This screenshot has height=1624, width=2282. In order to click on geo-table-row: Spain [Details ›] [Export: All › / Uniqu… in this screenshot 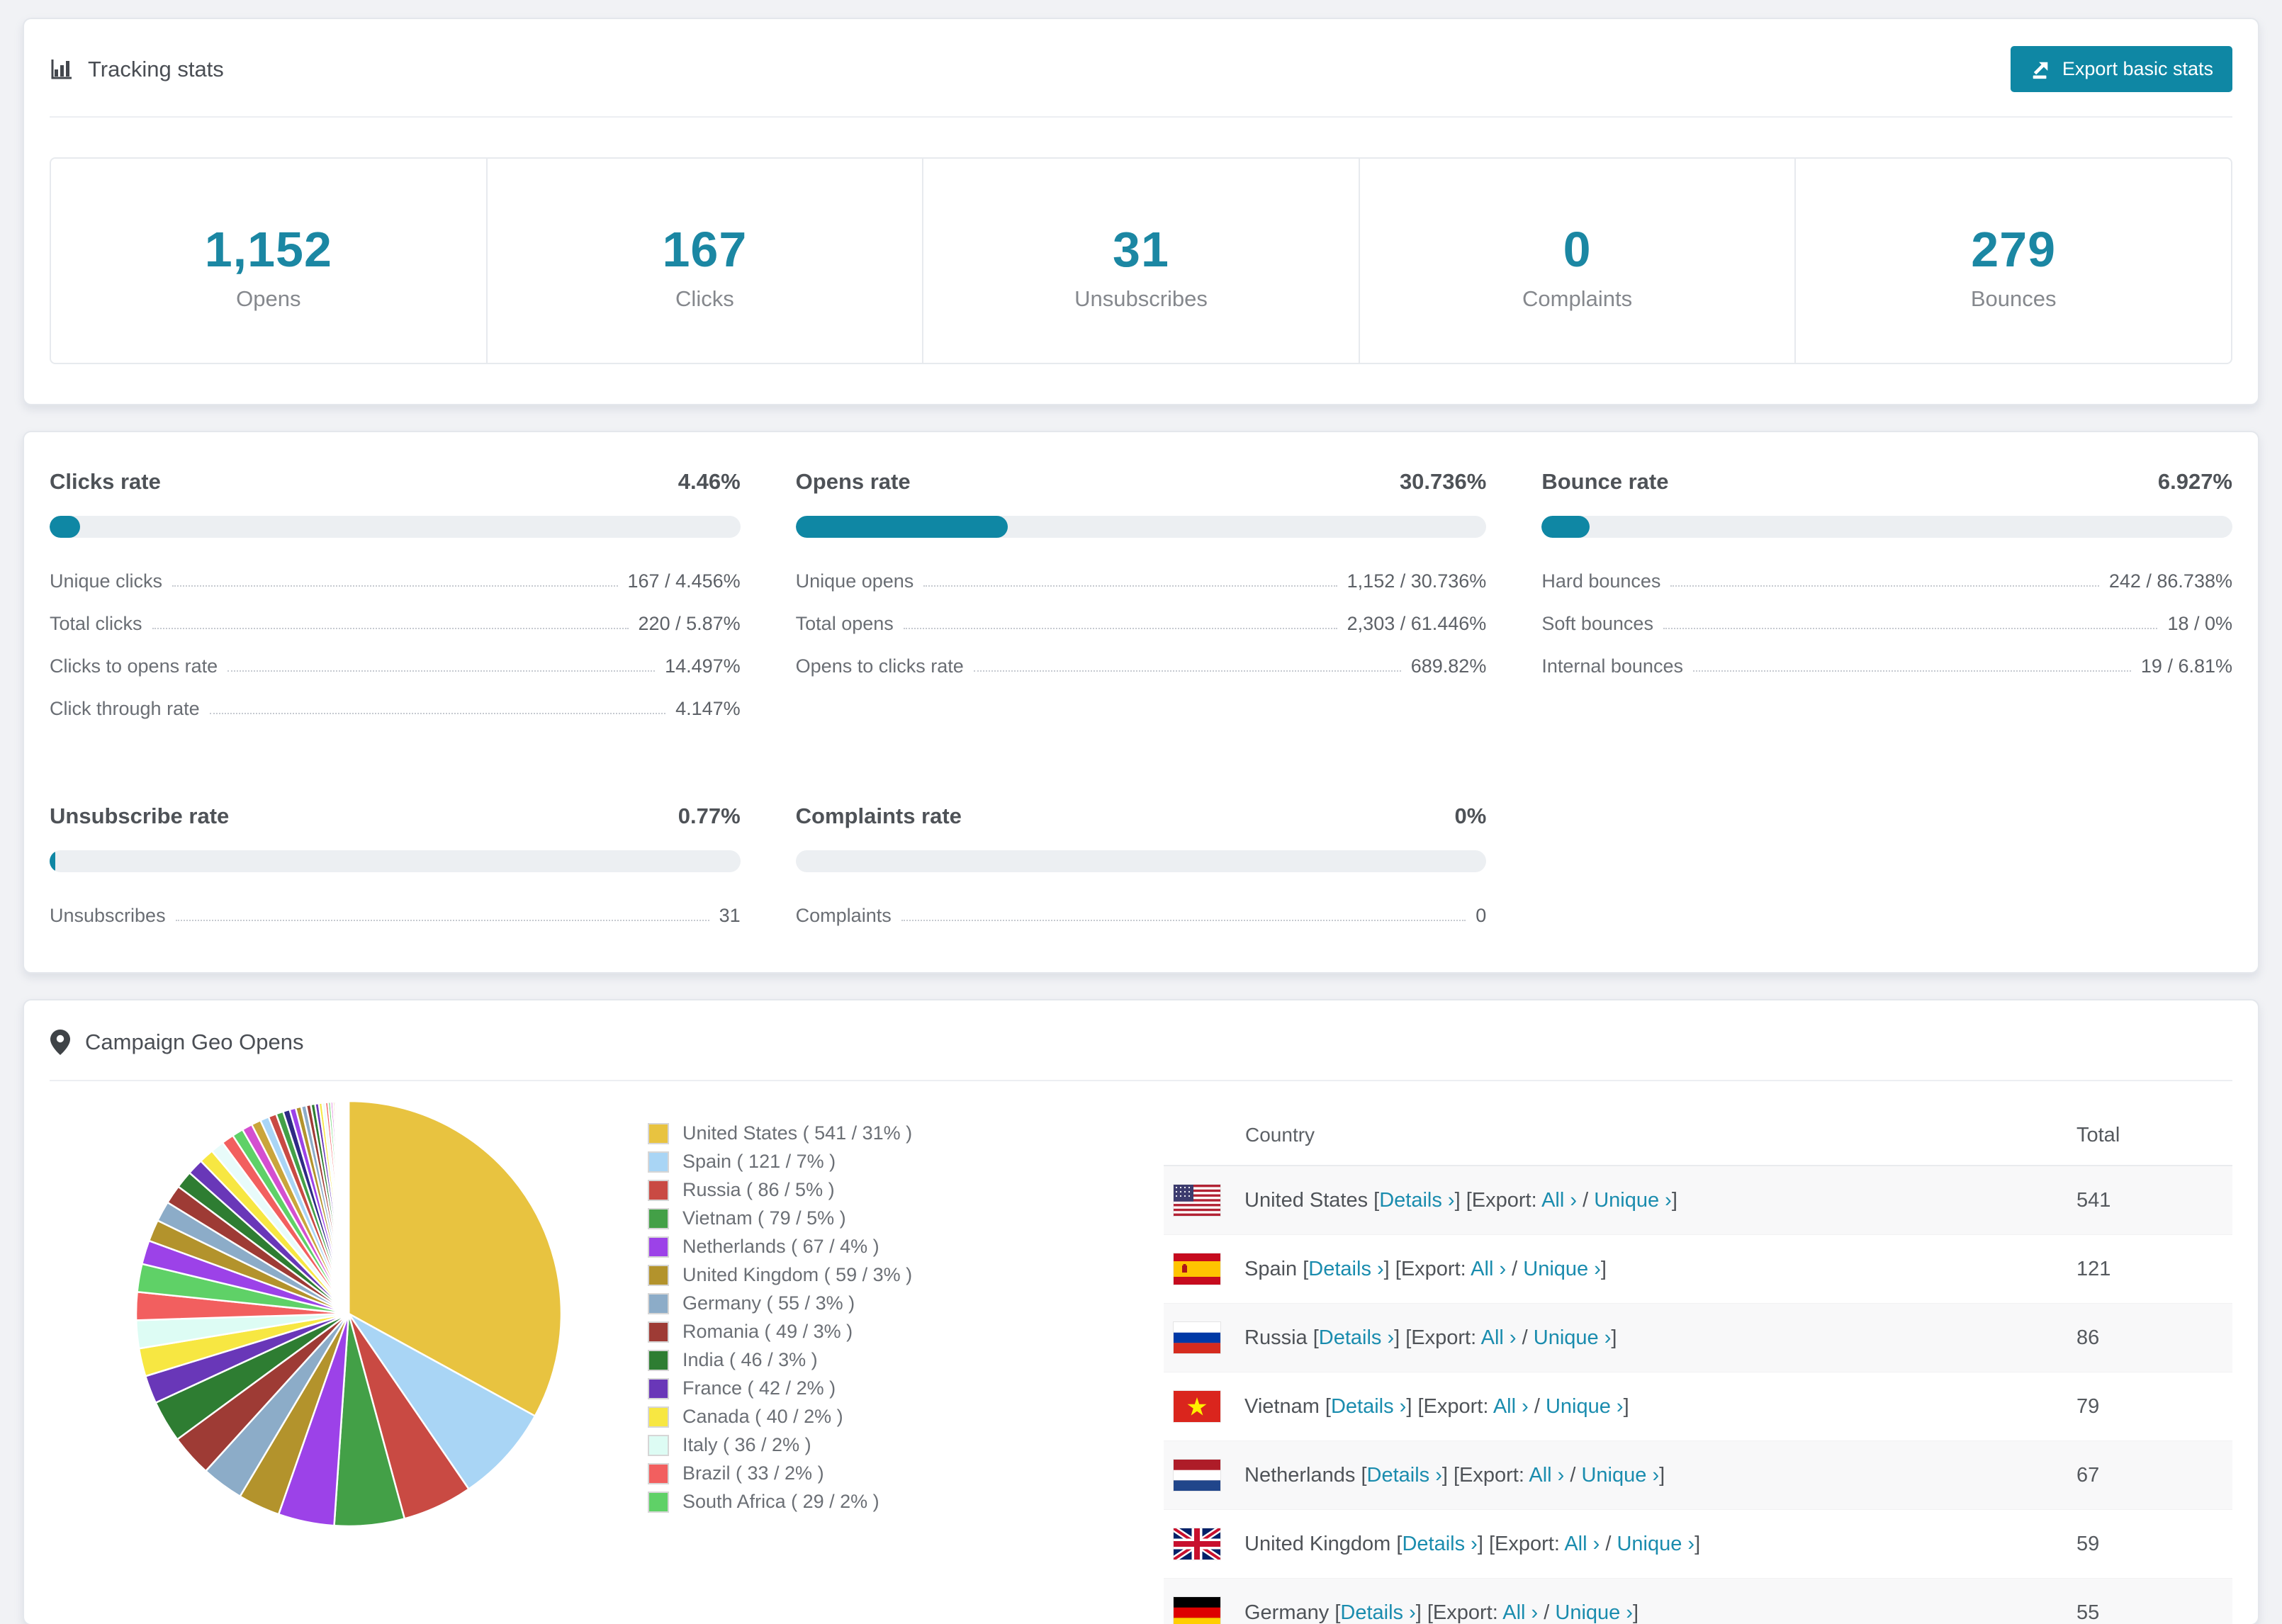, I will do `click(1698, 1269)`.